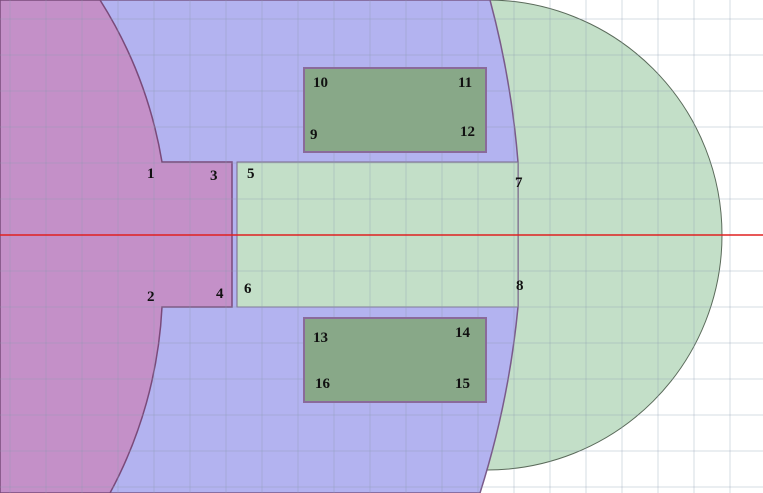 This screenshot has width=763, height=493. I want to click on point-label: 1, so click(151, 174).